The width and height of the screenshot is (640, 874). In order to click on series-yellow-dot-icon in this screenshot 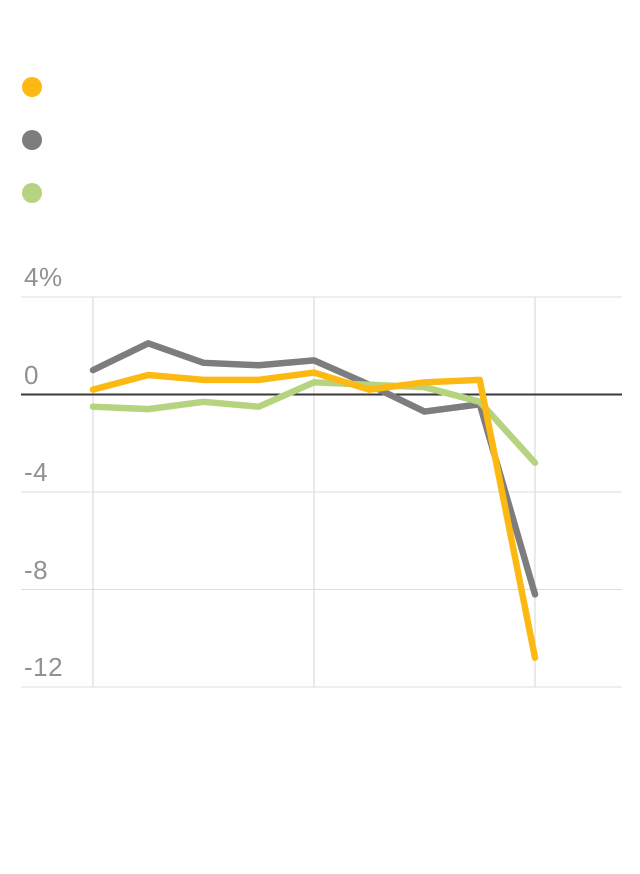, I will do `click(32, 87)`.